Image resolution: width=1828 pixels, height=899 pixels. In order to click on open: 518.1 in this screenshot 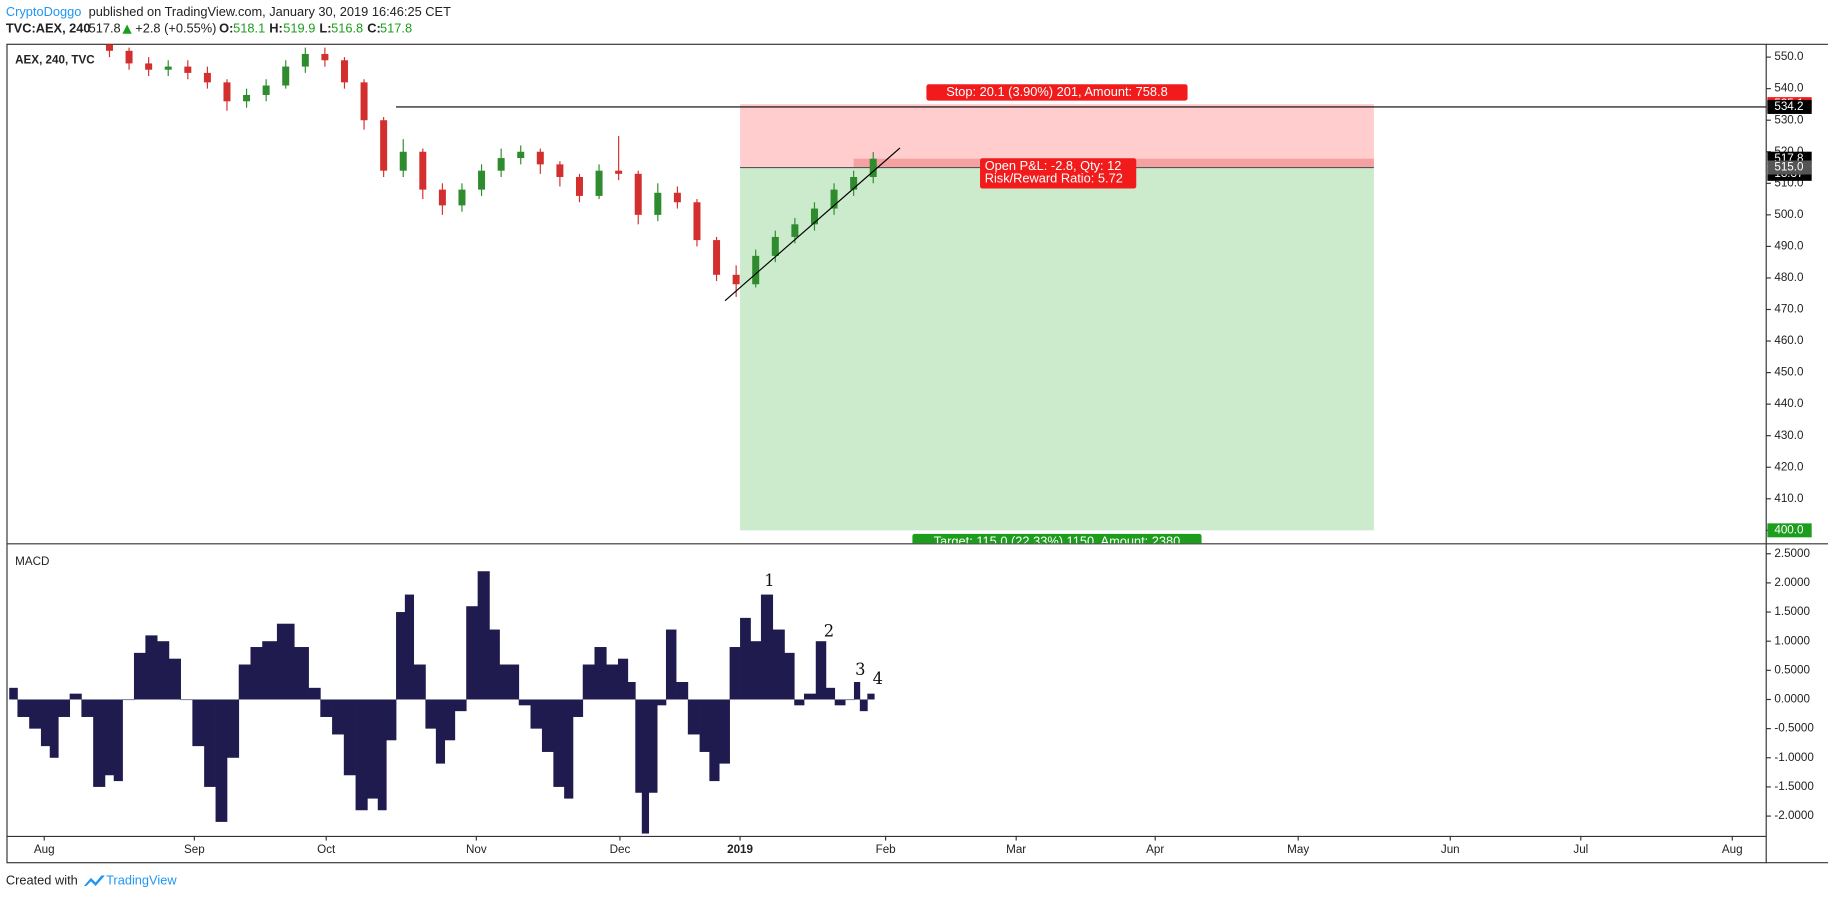, I will do `click(249, 28)`.